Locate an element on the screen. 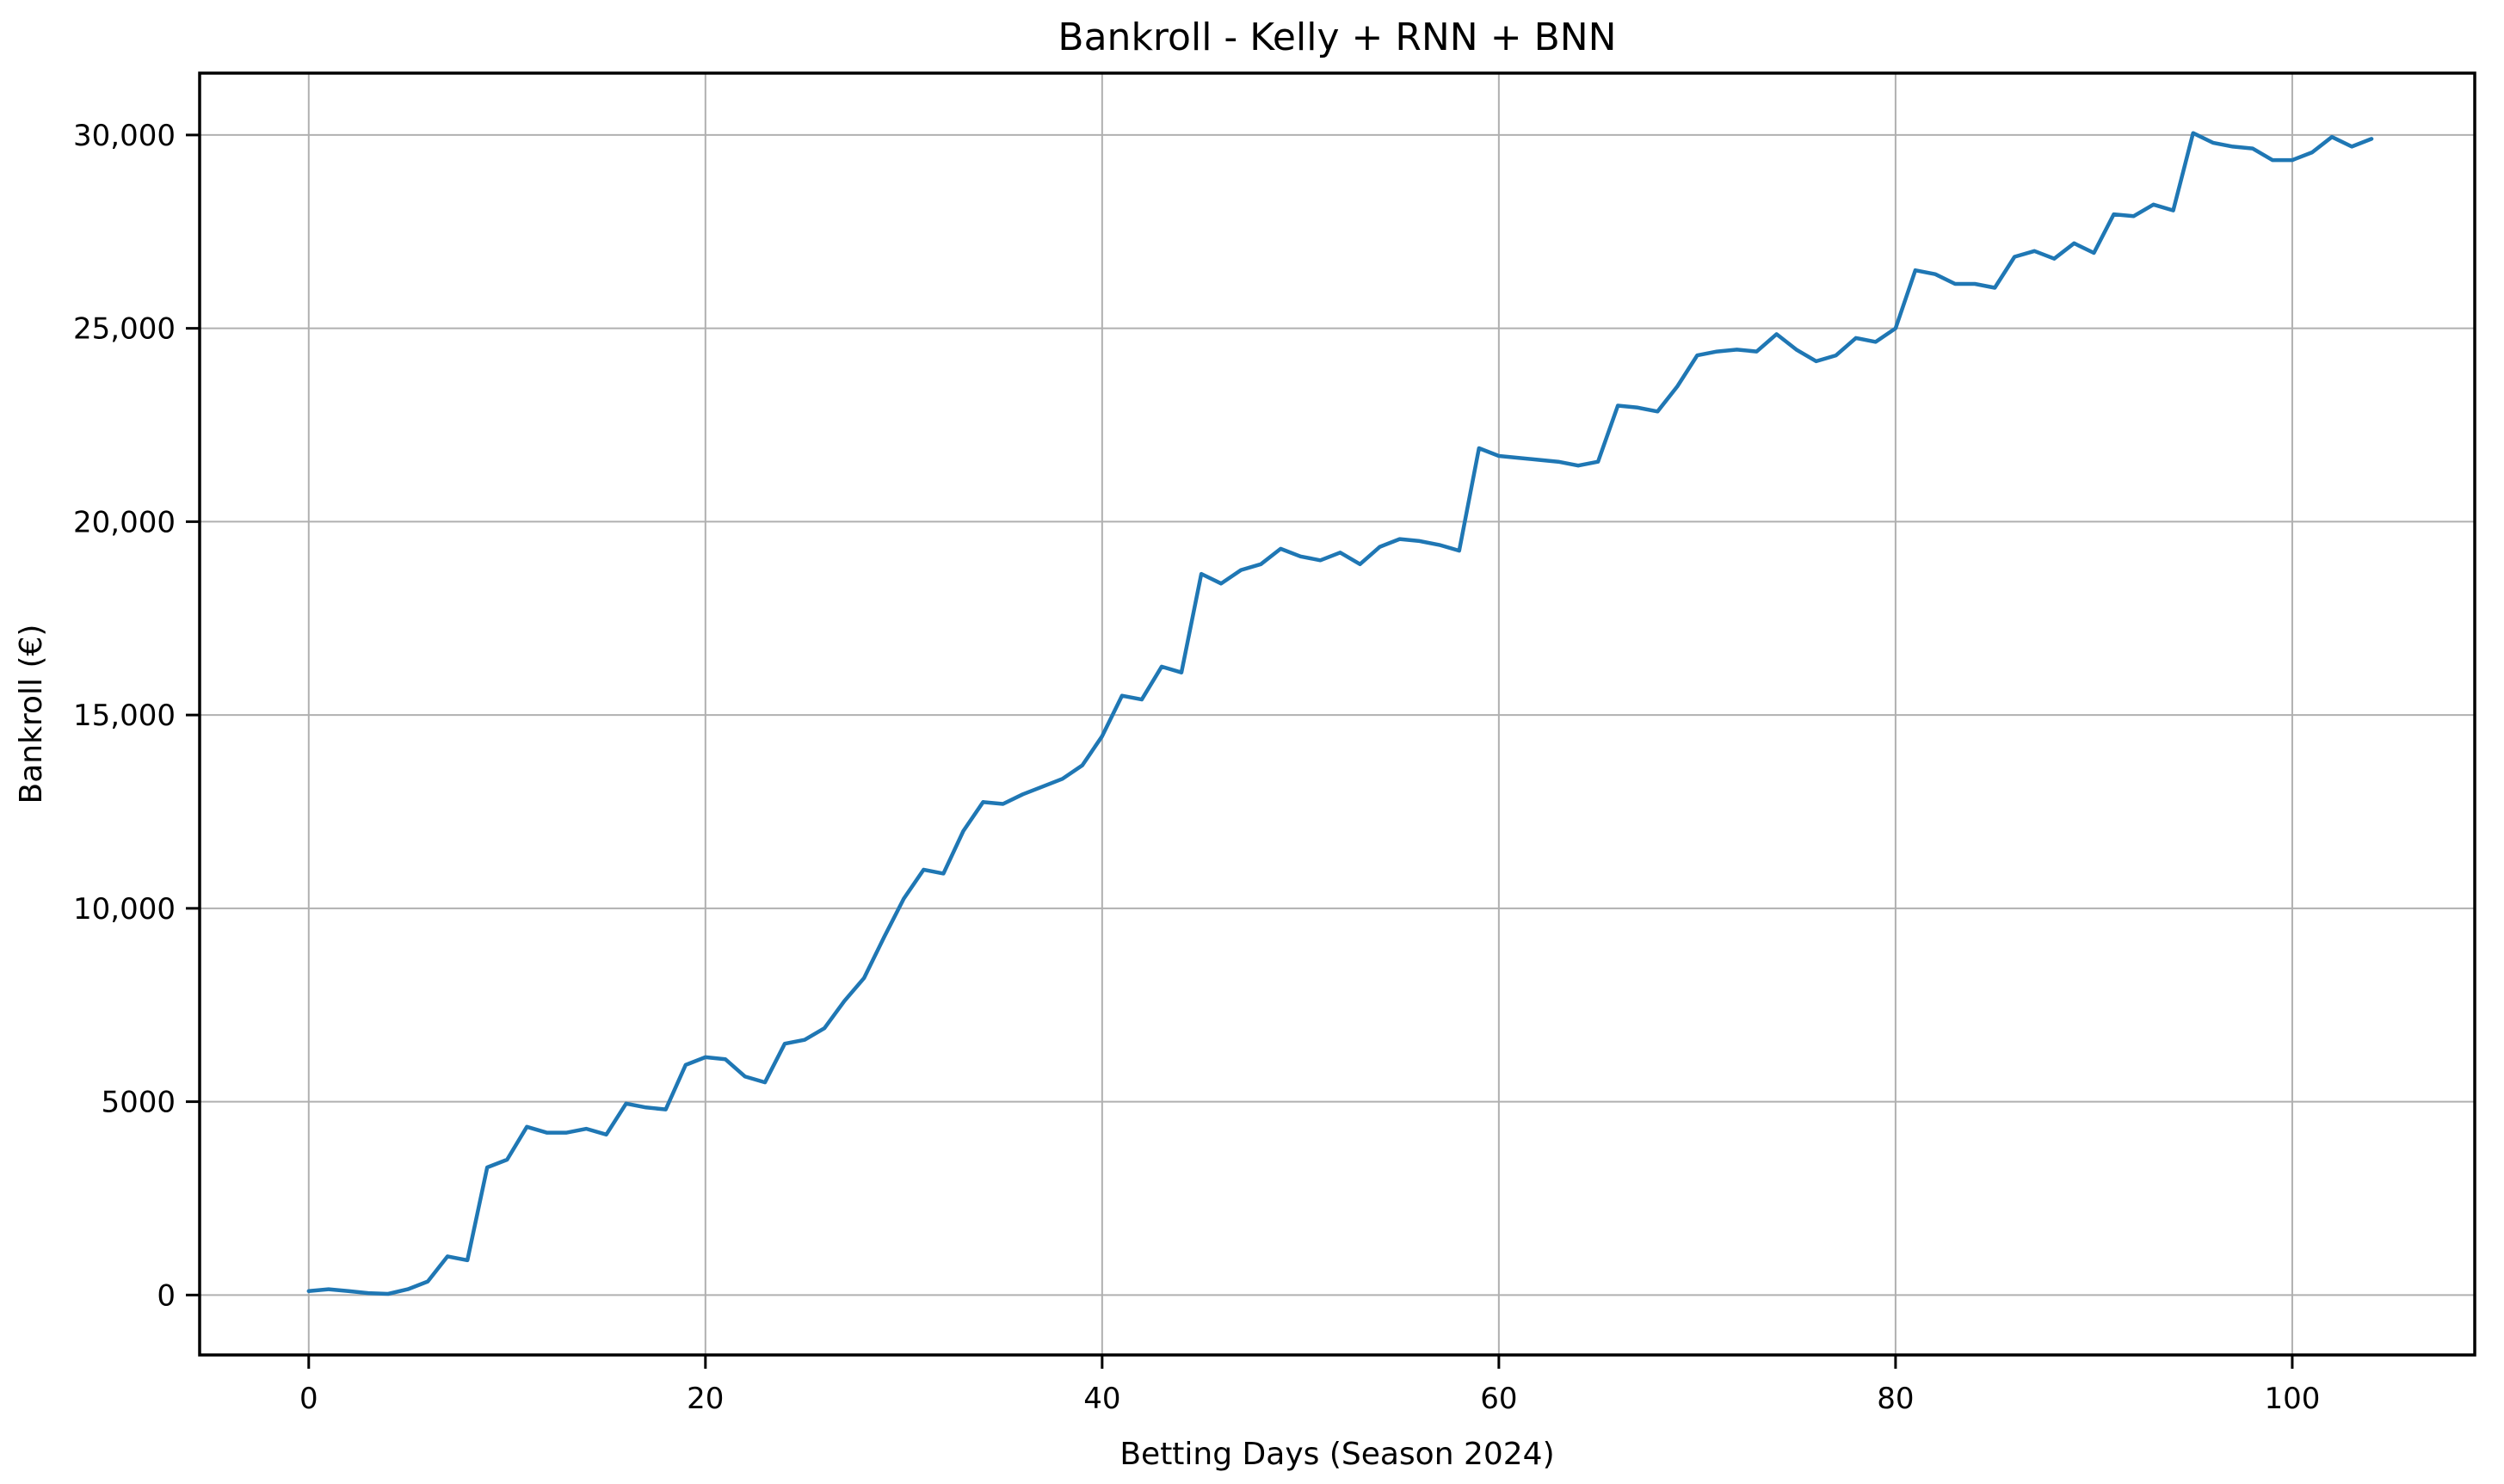 The width and height of the screenshot is (2504, 1484). chart-title: Bankroll - Kelly + RNN + BNN is located at coordinates (1337, 37).